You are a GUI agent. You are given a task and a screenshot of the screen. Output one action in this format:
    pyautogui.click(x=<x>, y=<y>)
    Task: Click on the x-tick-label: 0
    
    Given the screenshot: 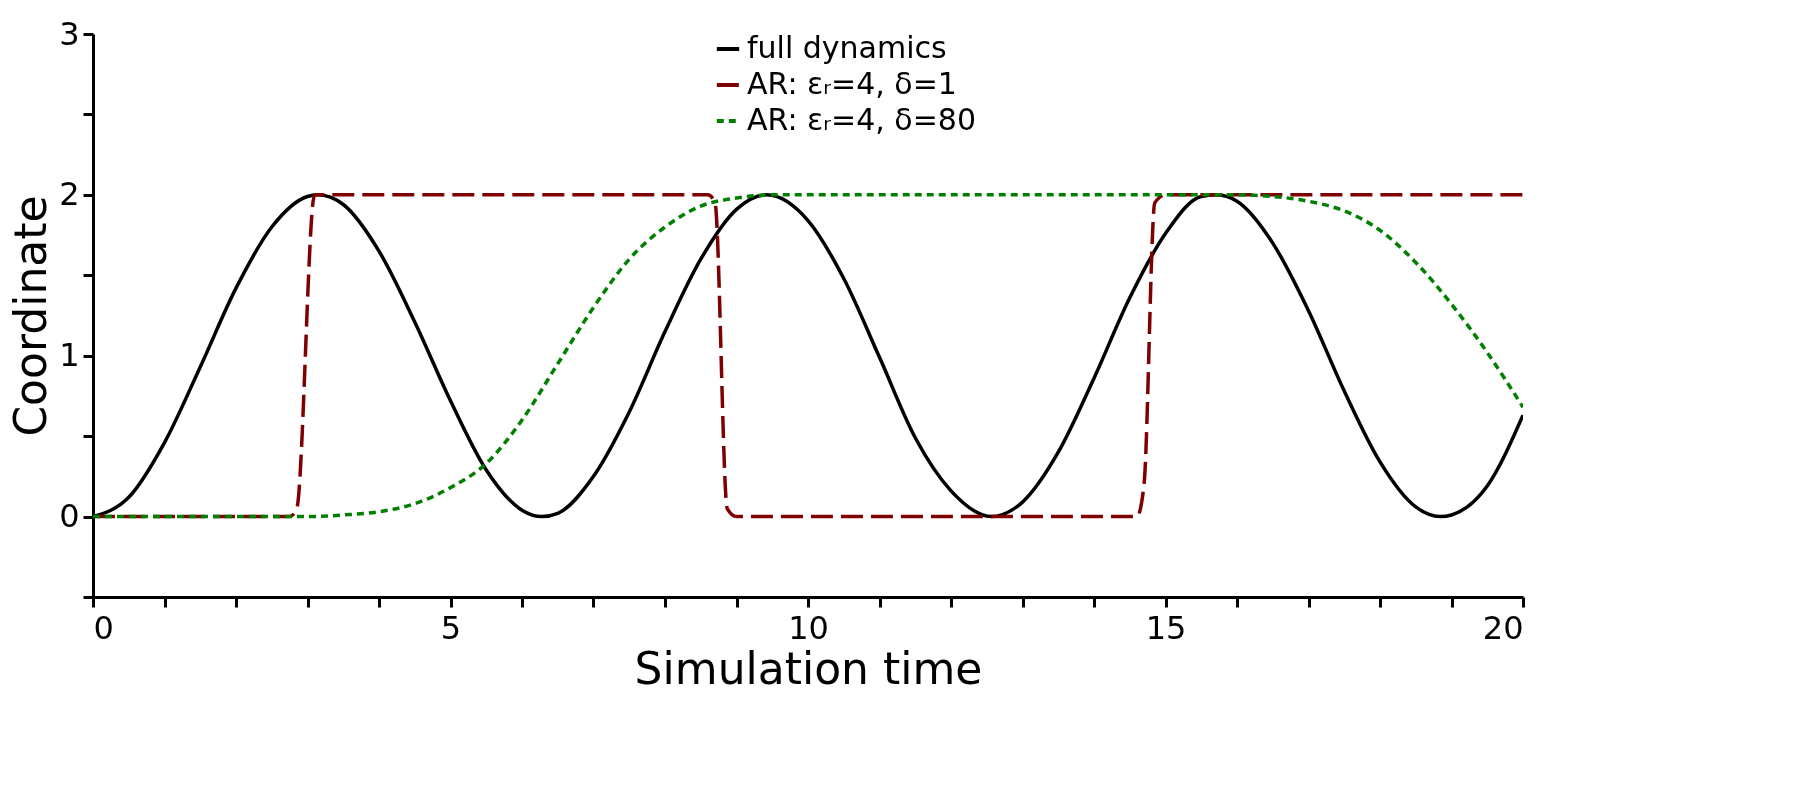 What is the action you would take?
    pyautogui.click(x=103, y=627)
    